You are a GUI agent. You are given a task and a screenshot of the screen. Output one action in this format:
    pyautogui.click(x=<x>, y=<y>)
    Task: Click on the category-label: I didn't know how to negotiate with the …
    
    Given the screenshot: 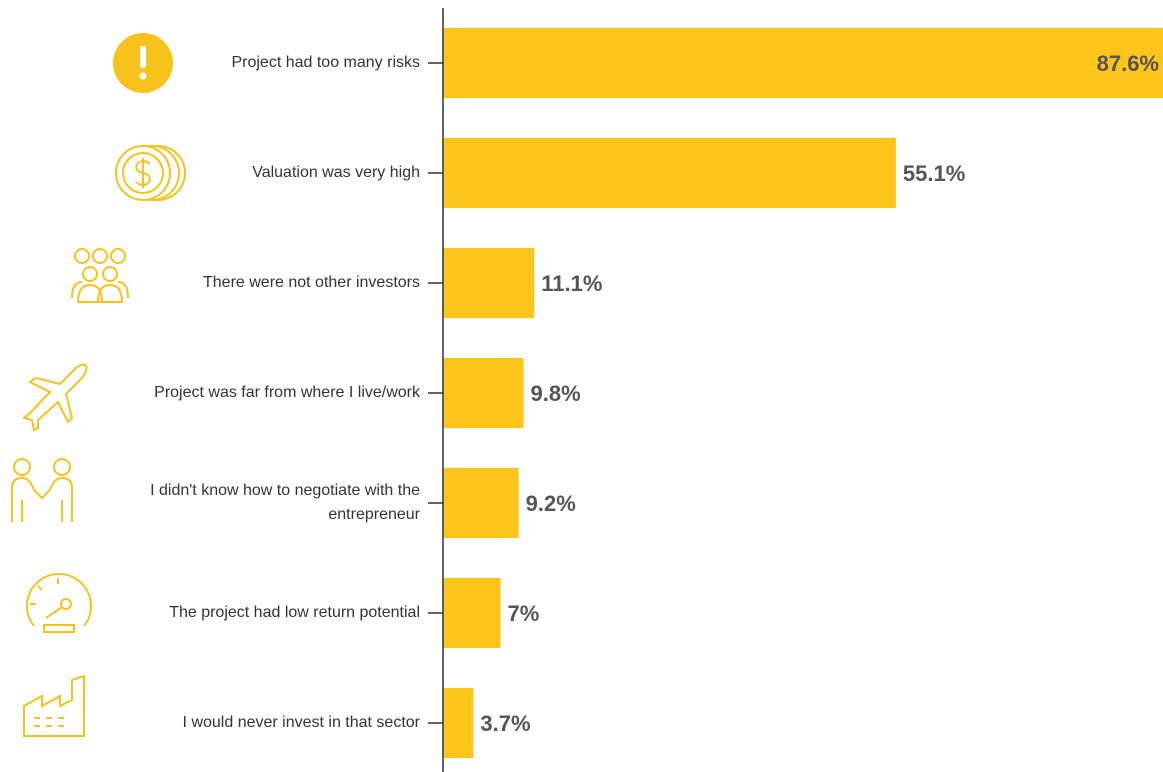 What is the action you would take?
    pyautogui.click(x=285, y=502)
    